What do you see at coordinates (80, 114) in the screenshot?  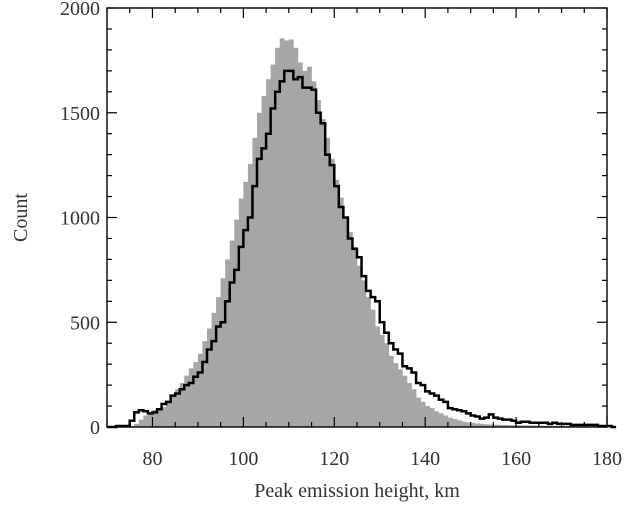 I see `y-tick-label: 1500` at bounding box center [80, 114].